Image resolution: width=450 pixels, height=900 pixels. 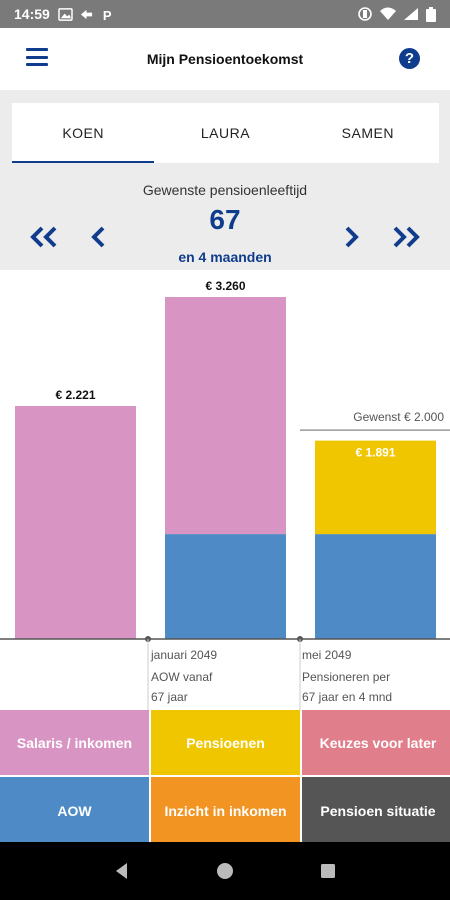 I want to click on keuzes-voor-later-button: Keuzes voor later, so click(x=376, y=742).